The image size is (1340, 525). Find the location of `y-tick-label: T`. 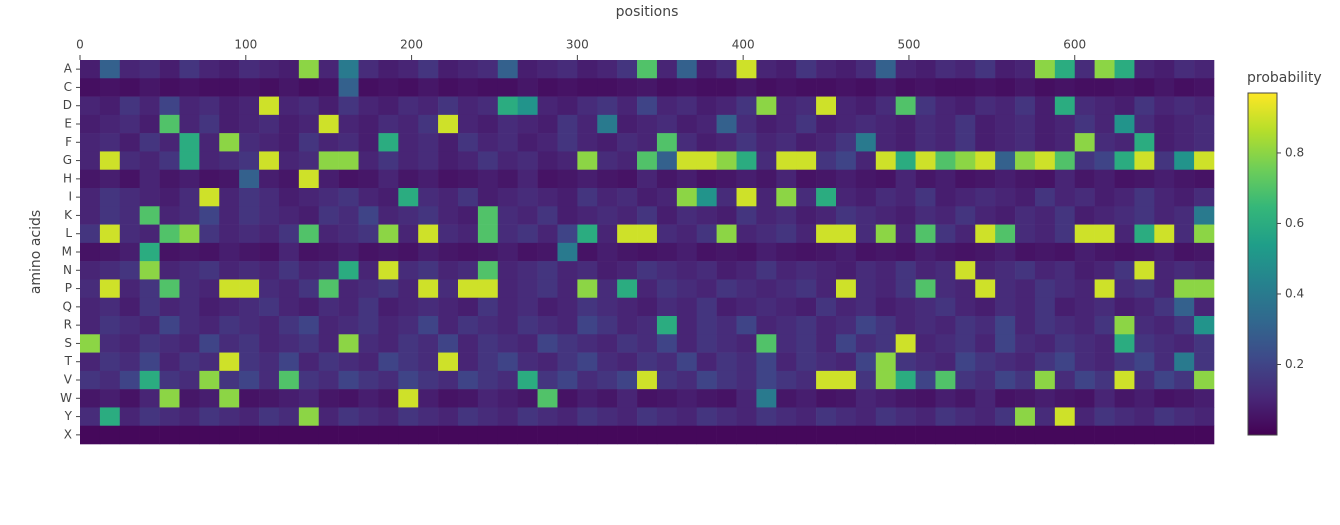

y-tick-label: T is located at coordinates (68, 361).